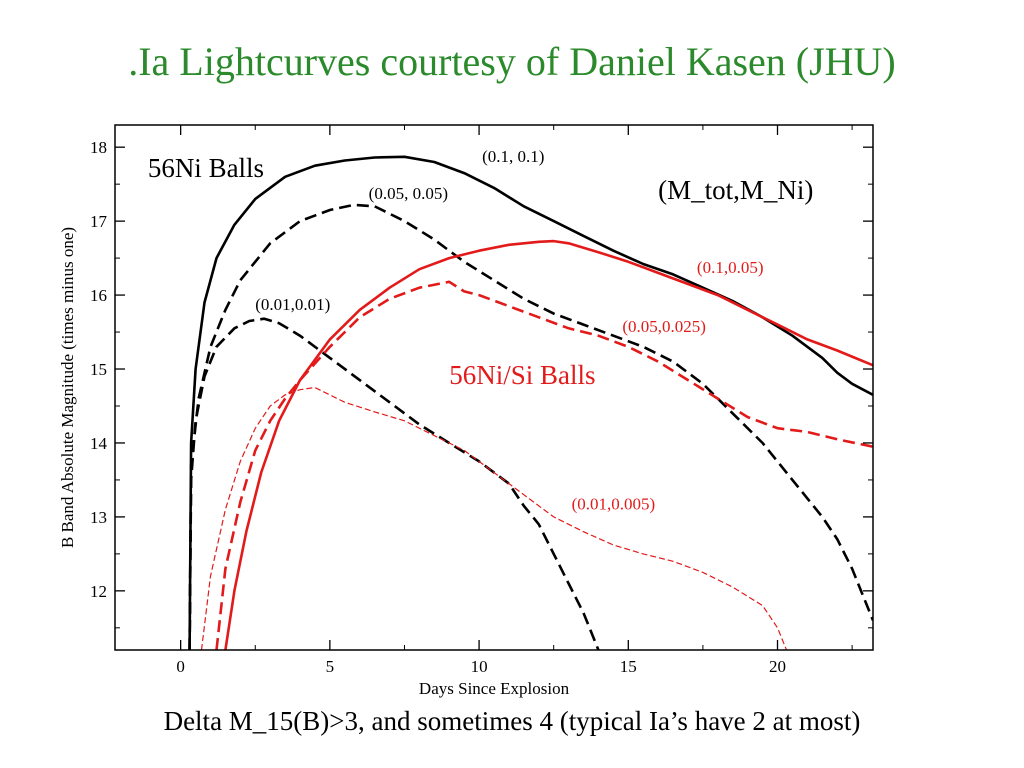 The height and width of the screenshot is (768, 1024). I want to click on annotation-label: 56Ni/Si Balls, so click(522, 375).